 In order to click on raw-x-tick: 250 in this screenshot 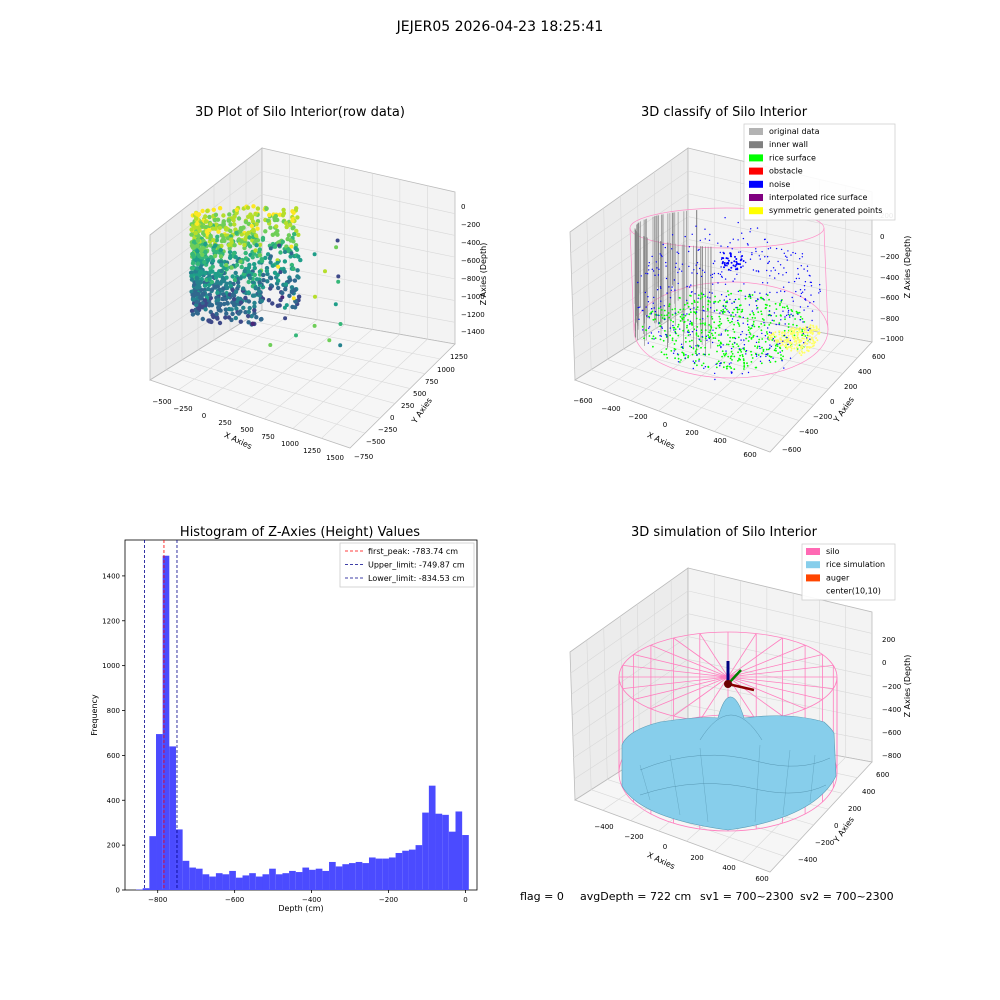, I will do `click(224, 423)`.